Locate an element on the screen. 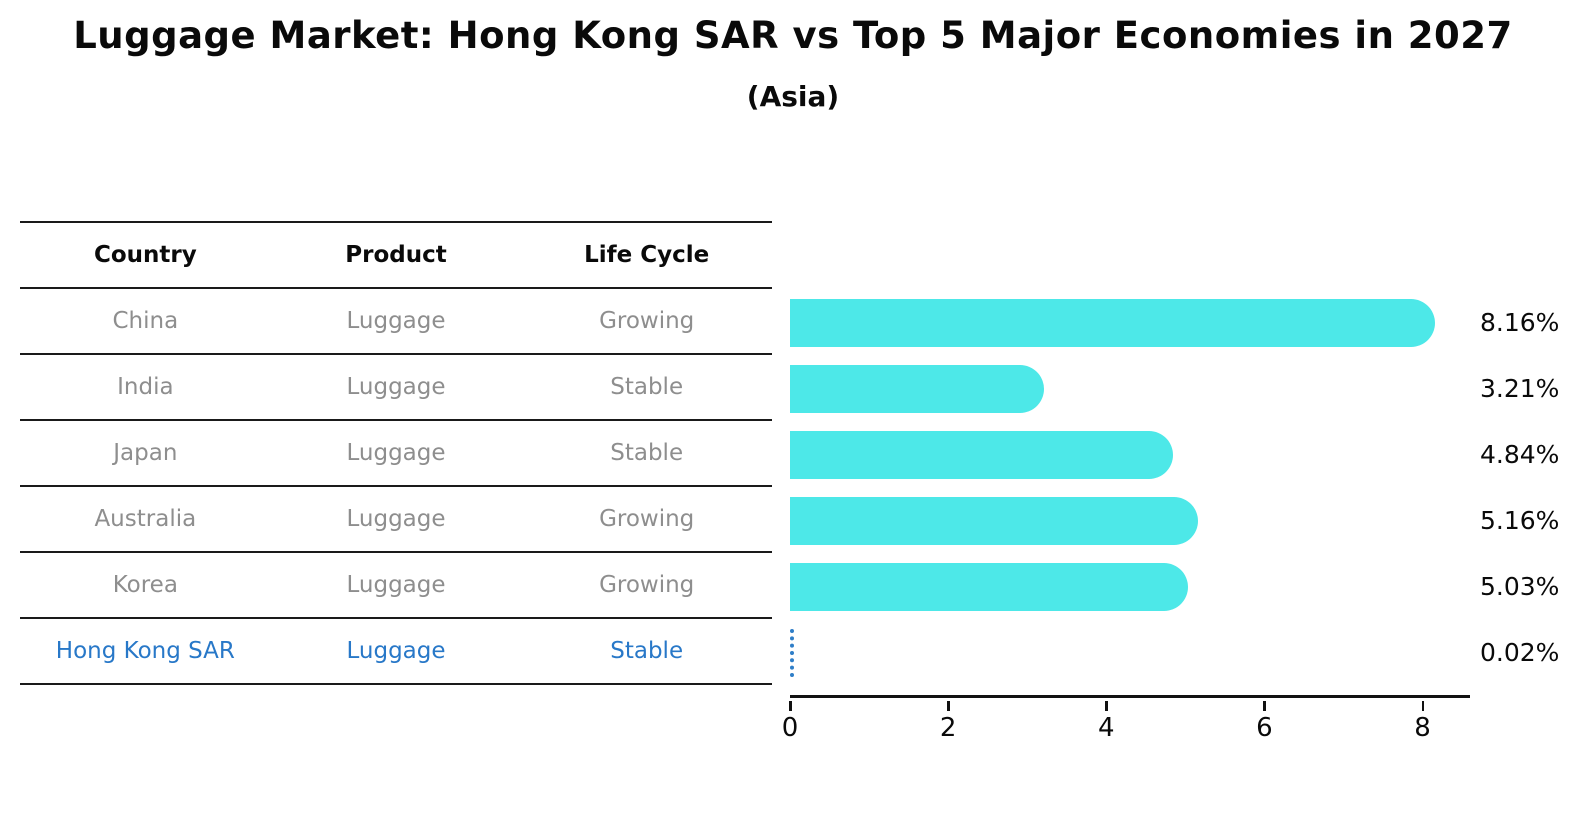  bar-row-hong-kong-sar: 0.02% is located at coordinates (1174, 653).